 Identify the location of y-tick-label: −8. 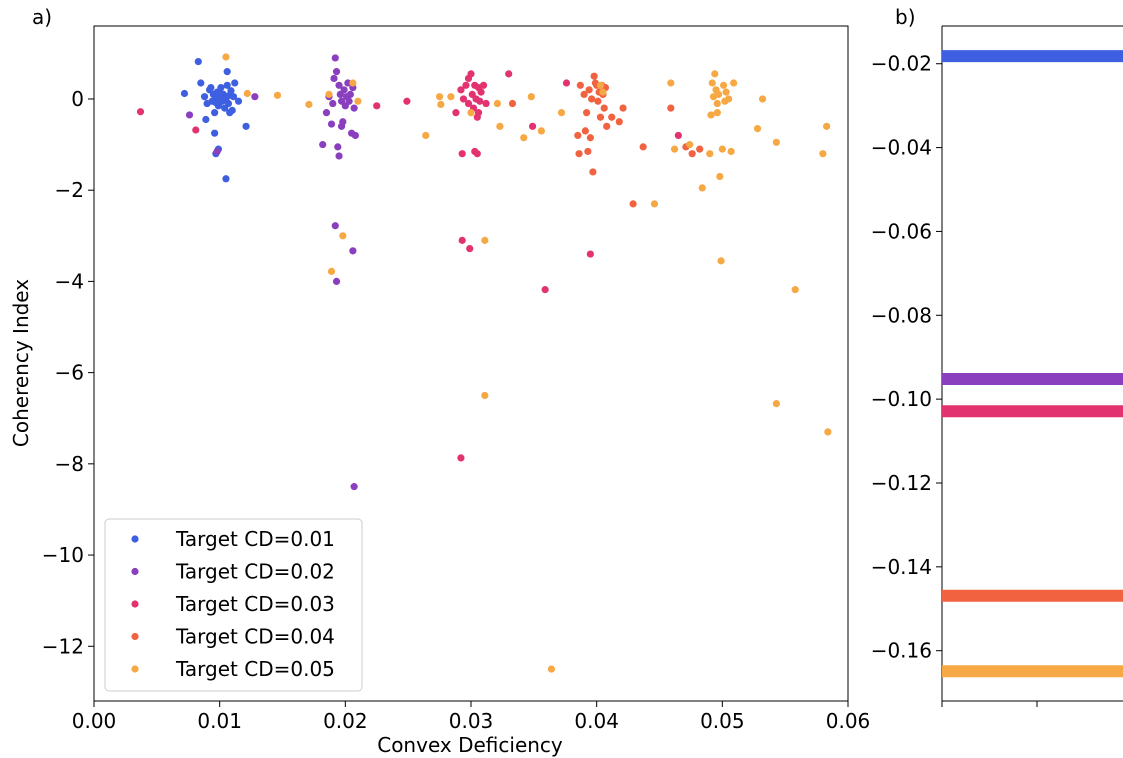
(69, 464).